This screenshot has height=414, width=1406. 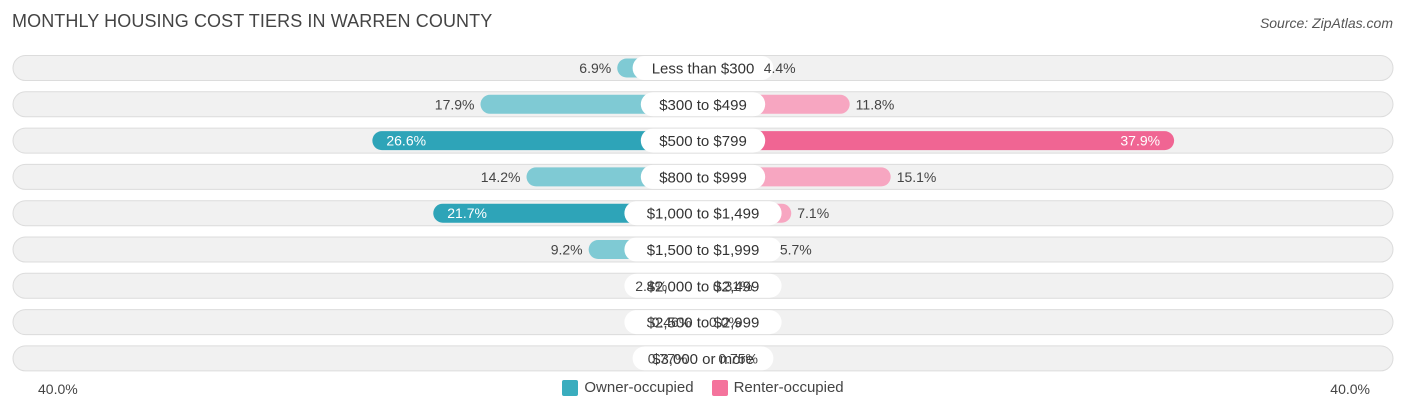 I want to click on renter-value-label: 0.31%, so click(x=733, y=286).